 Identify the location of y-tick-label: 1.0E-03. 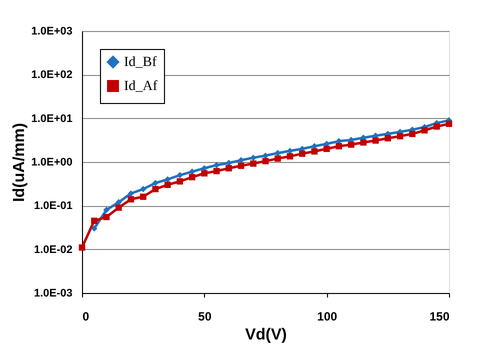
(53, 294).